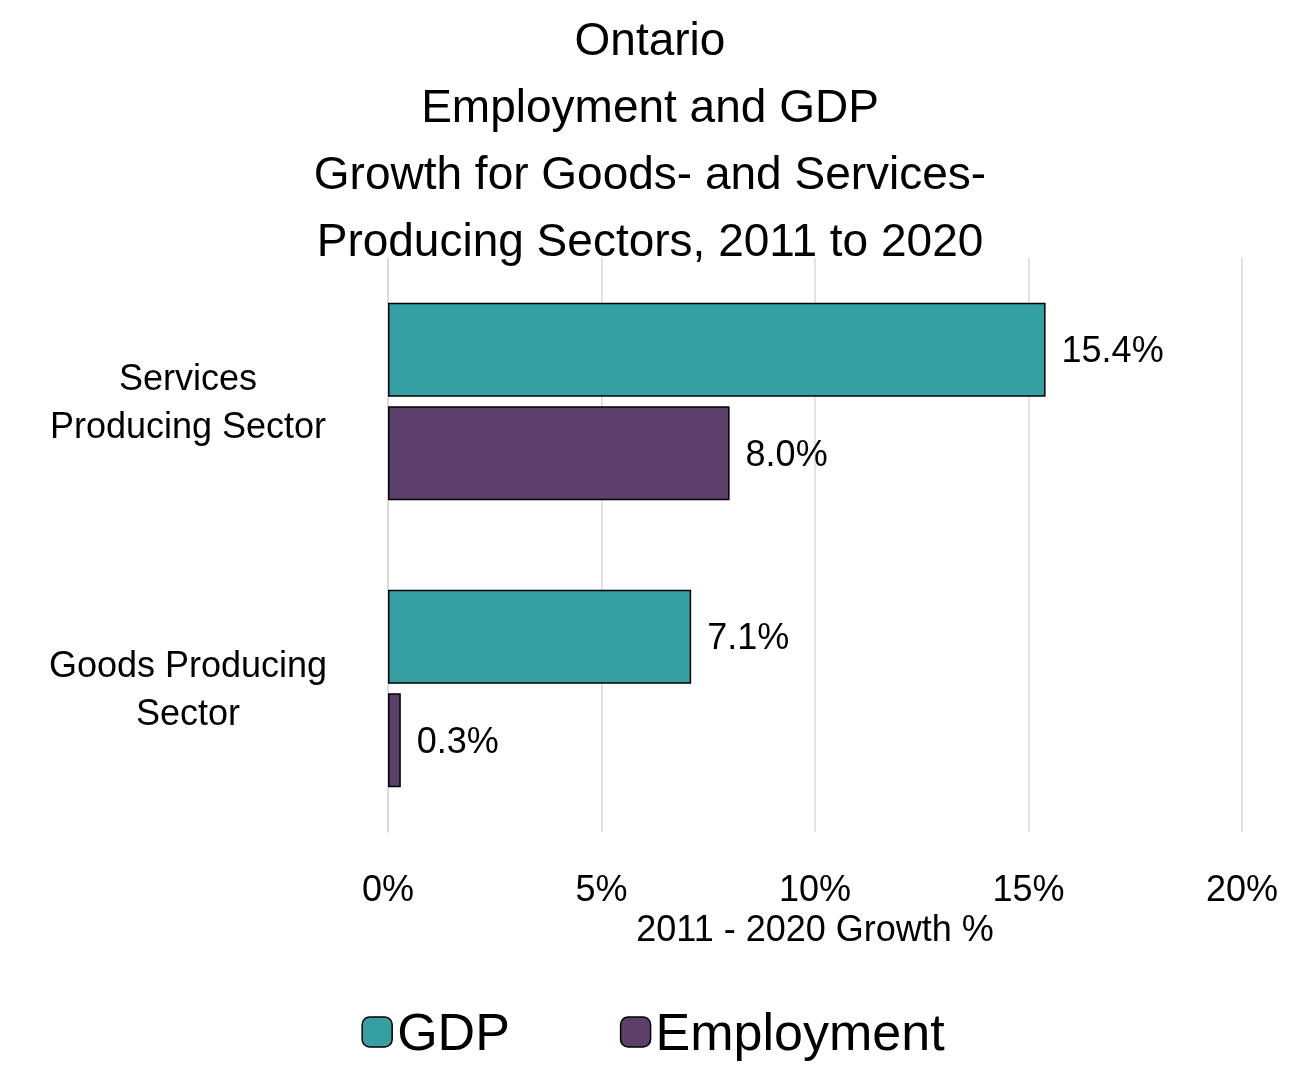 The width and height of the screenshot is (1306, 1065). I want to click on x-axis-title: 2011 - 2020 Growth %, so click(815, 929).